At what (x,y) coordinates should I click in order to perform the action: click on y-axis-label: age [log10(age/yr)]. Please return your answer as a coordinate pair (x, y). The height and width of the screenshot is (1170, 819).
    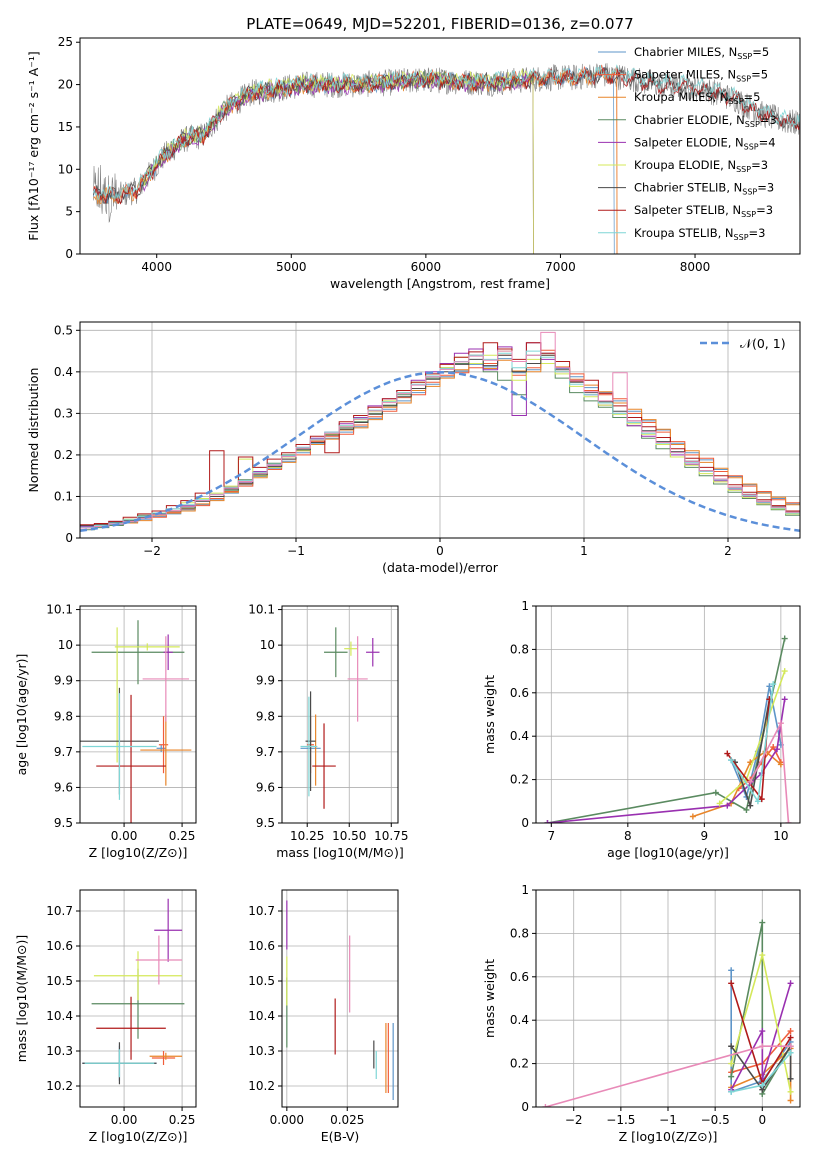
    Looking at the image, I should click on (21, 715).